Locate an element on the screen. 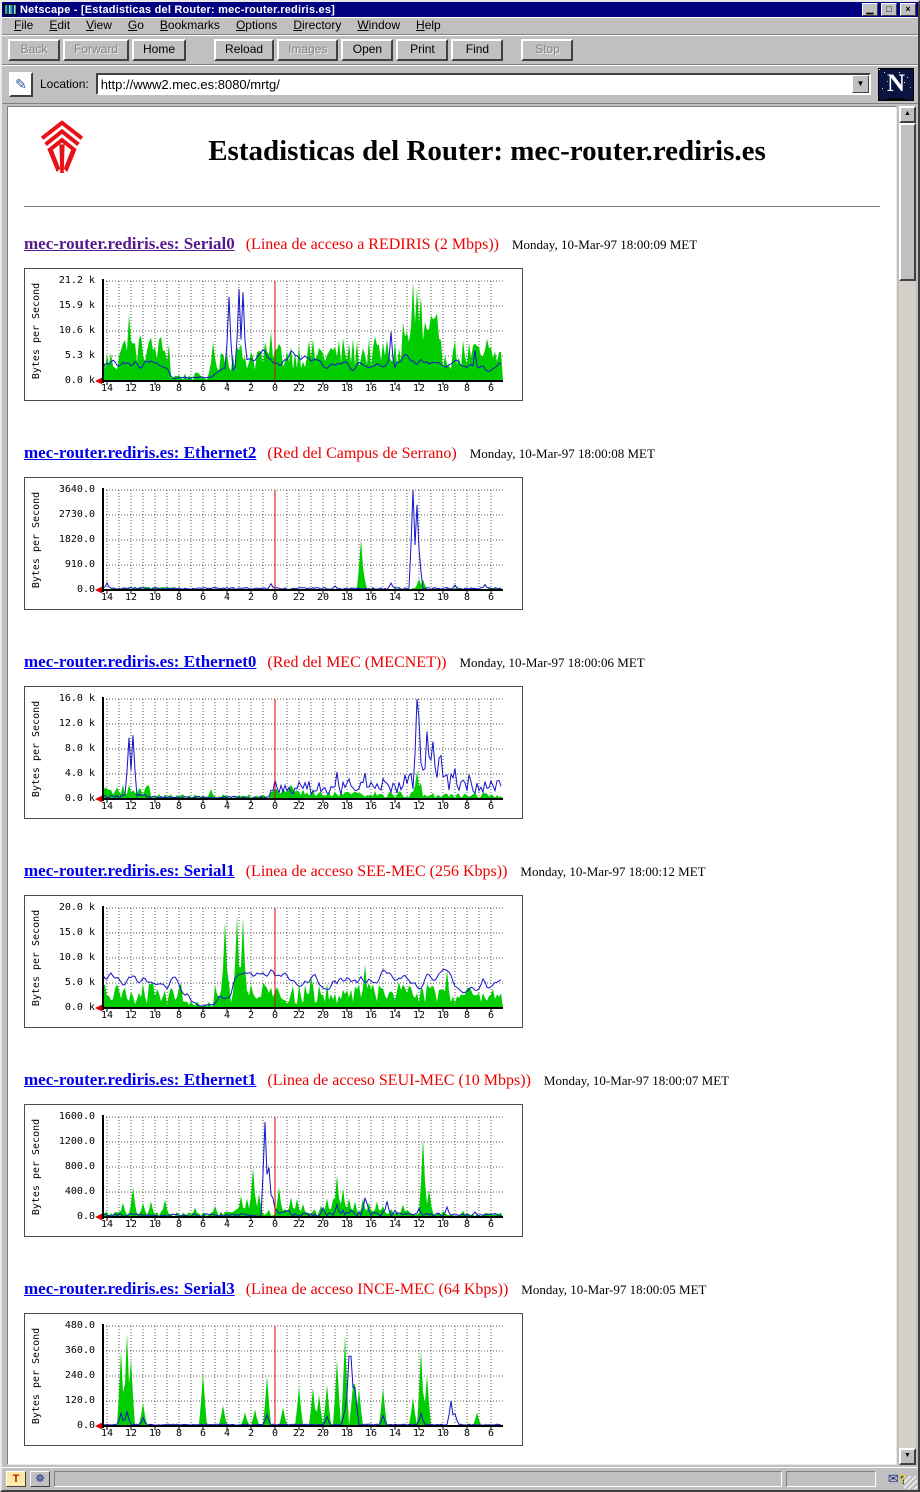  interface-link: mec-router.rediris.es: Serial3 is located at coordinates (129, 1288).